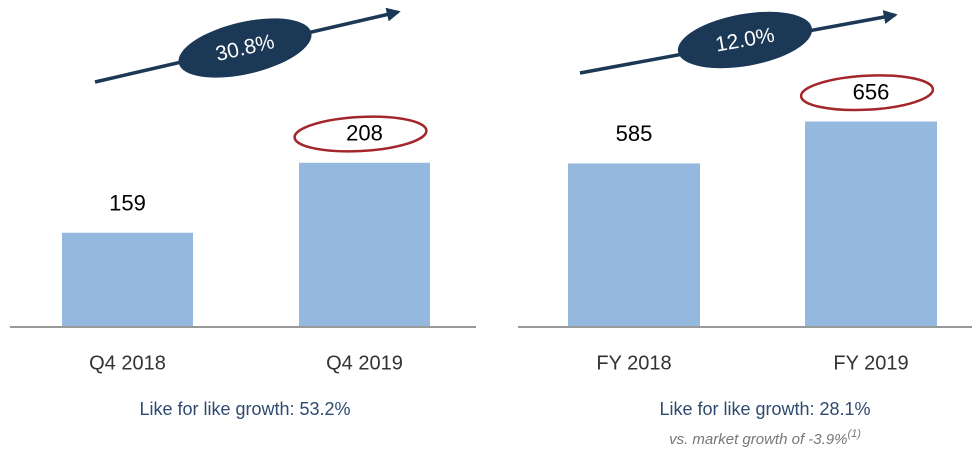 This screenshot has height=453, width=972. I want to click on caption: Like for like growth: 53.2%, so click(244, 409).